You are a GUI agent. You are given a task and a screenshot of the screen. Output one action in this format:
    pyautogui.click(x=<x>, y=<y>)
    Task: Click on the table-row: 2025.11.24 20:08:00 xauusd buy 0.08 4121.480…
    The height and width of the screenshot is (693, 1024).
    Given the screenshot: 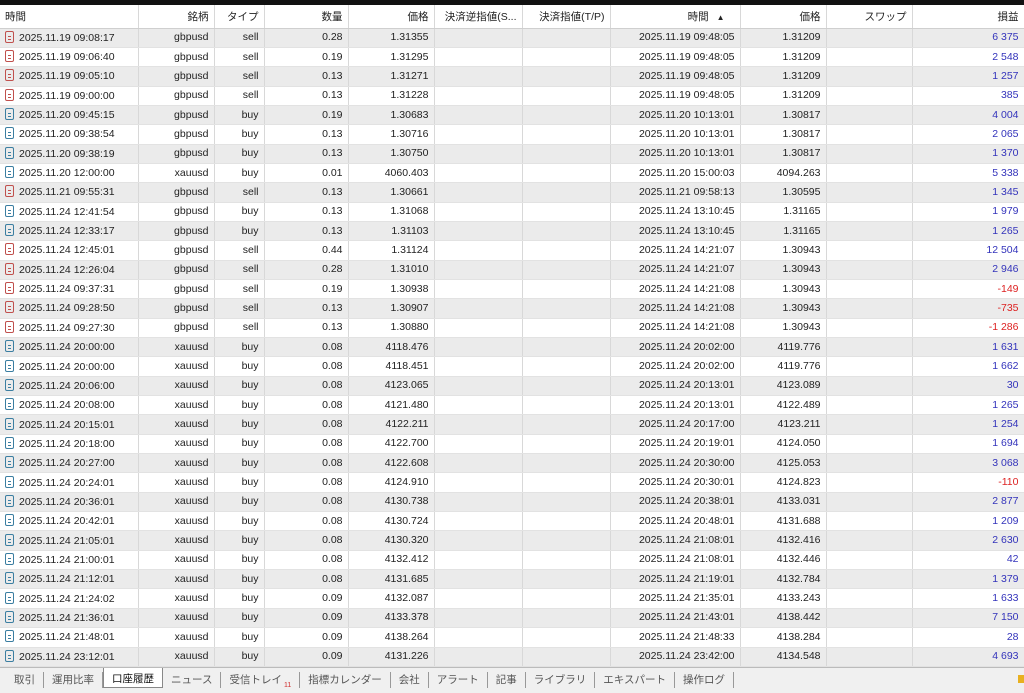 What is the action you would take?
    pyautogui.click(x=512, y=405)
    